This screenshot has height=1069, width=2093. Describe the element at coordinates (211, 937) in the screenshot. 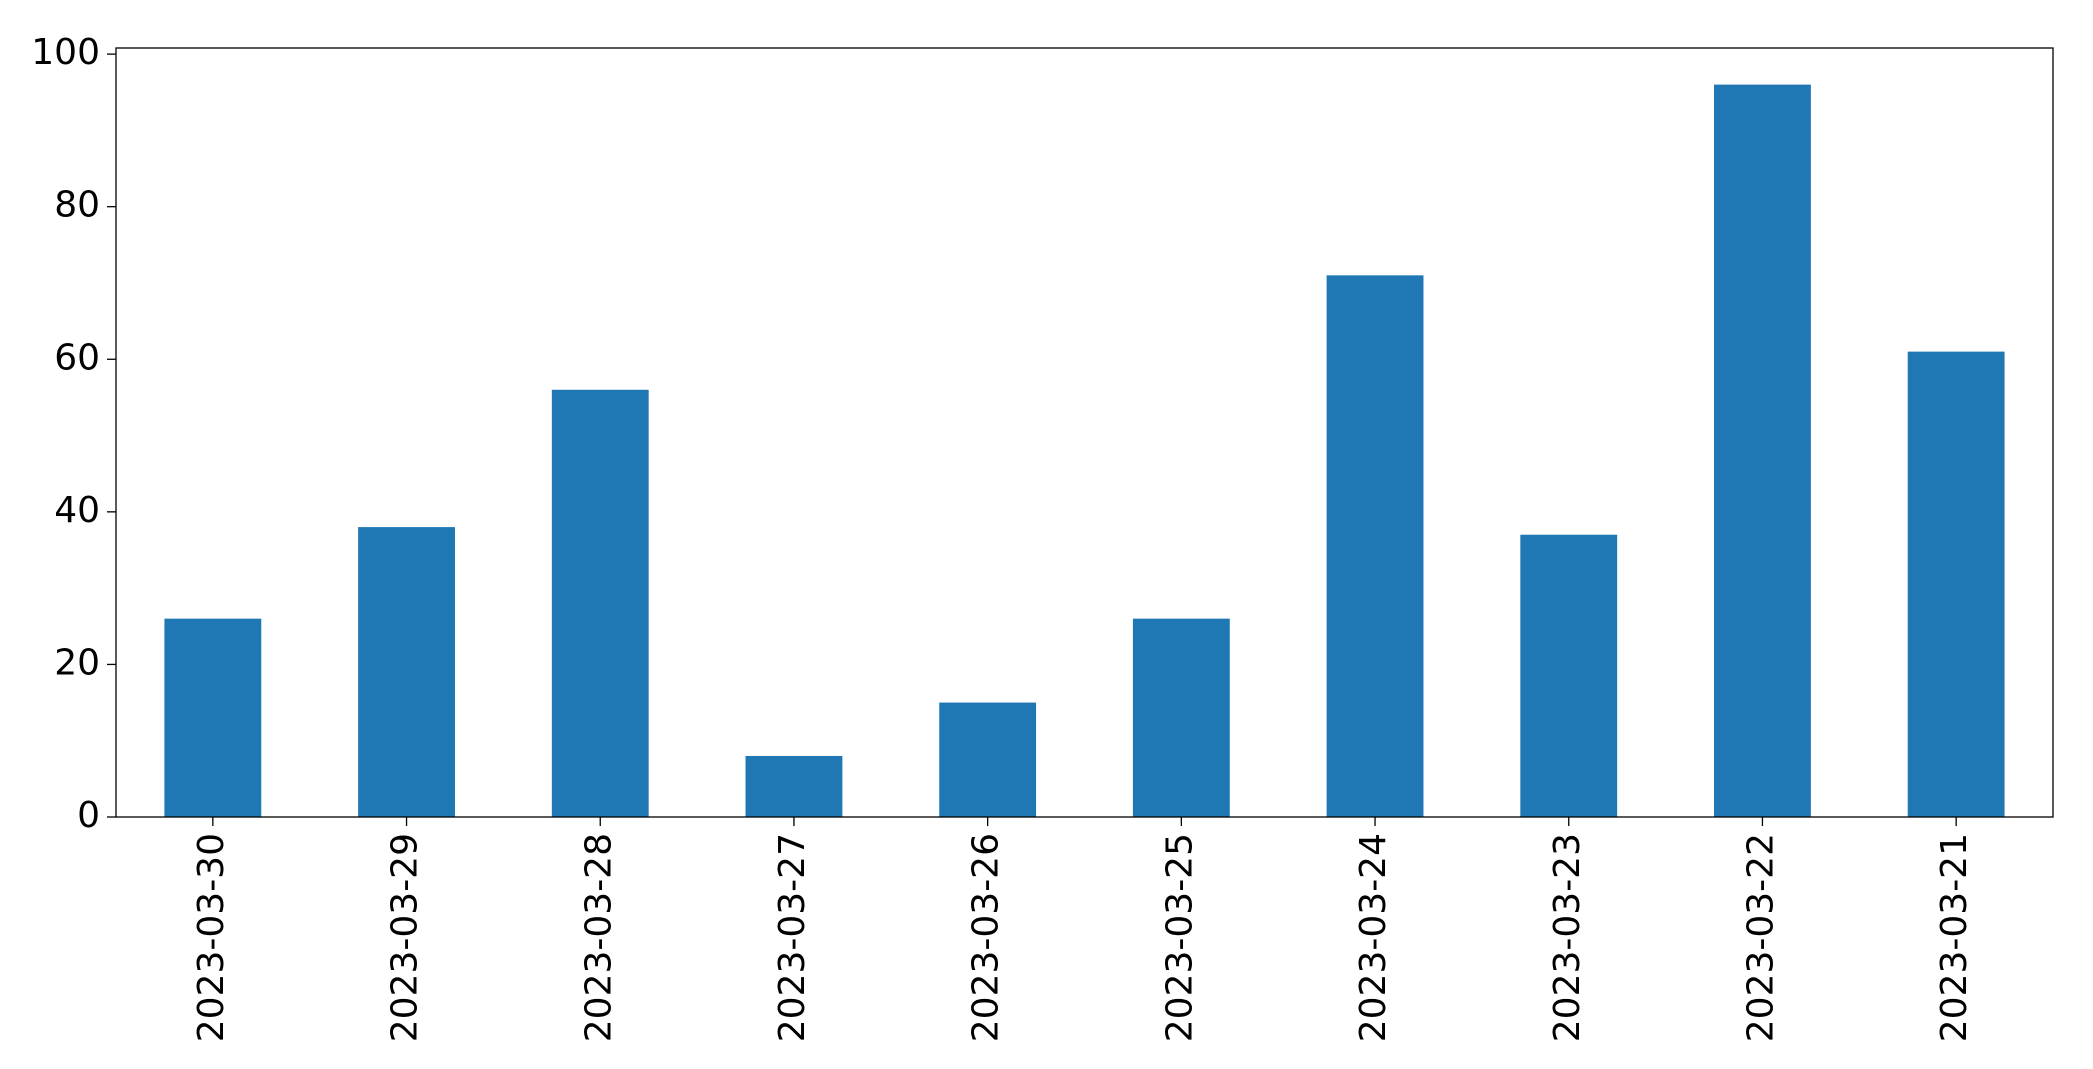

I see `x-tick-label: 2023-03-30` at that location.